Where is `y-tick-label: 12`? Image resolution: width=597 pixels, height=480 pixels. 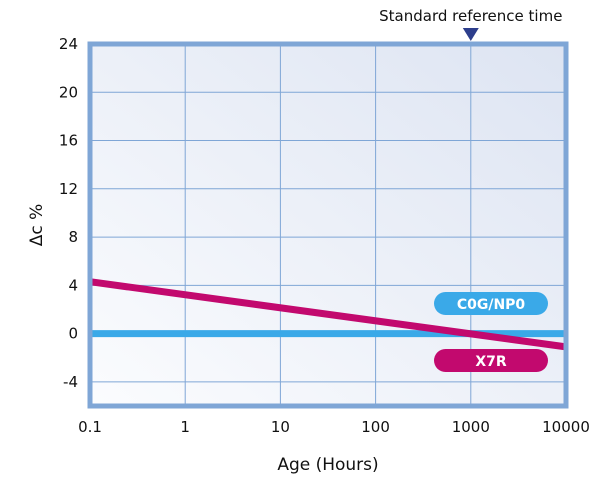
y-tick-label: 12 is located at coordinates (68, 189).